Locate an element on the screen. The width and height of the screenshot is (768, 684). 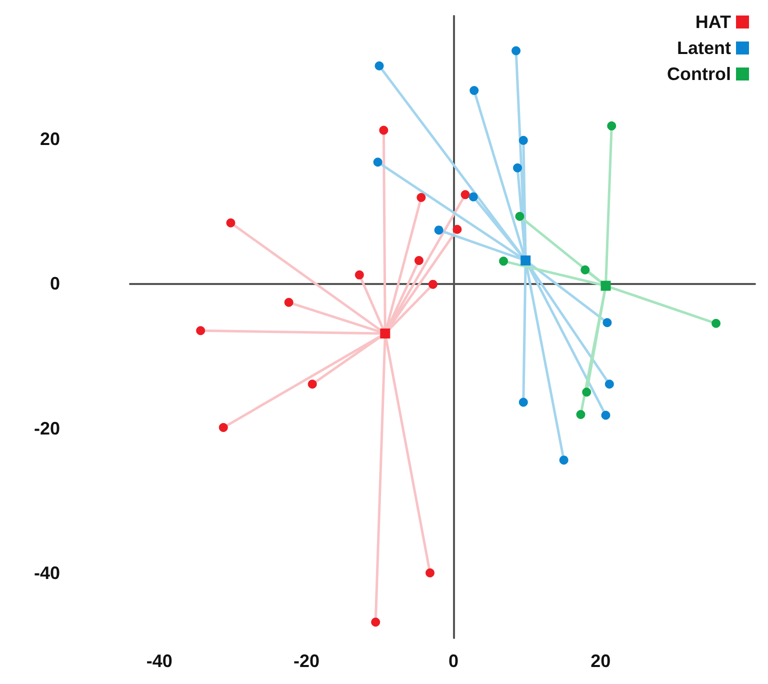
x-tick-label: 0 is located at coordinates (453, 661).